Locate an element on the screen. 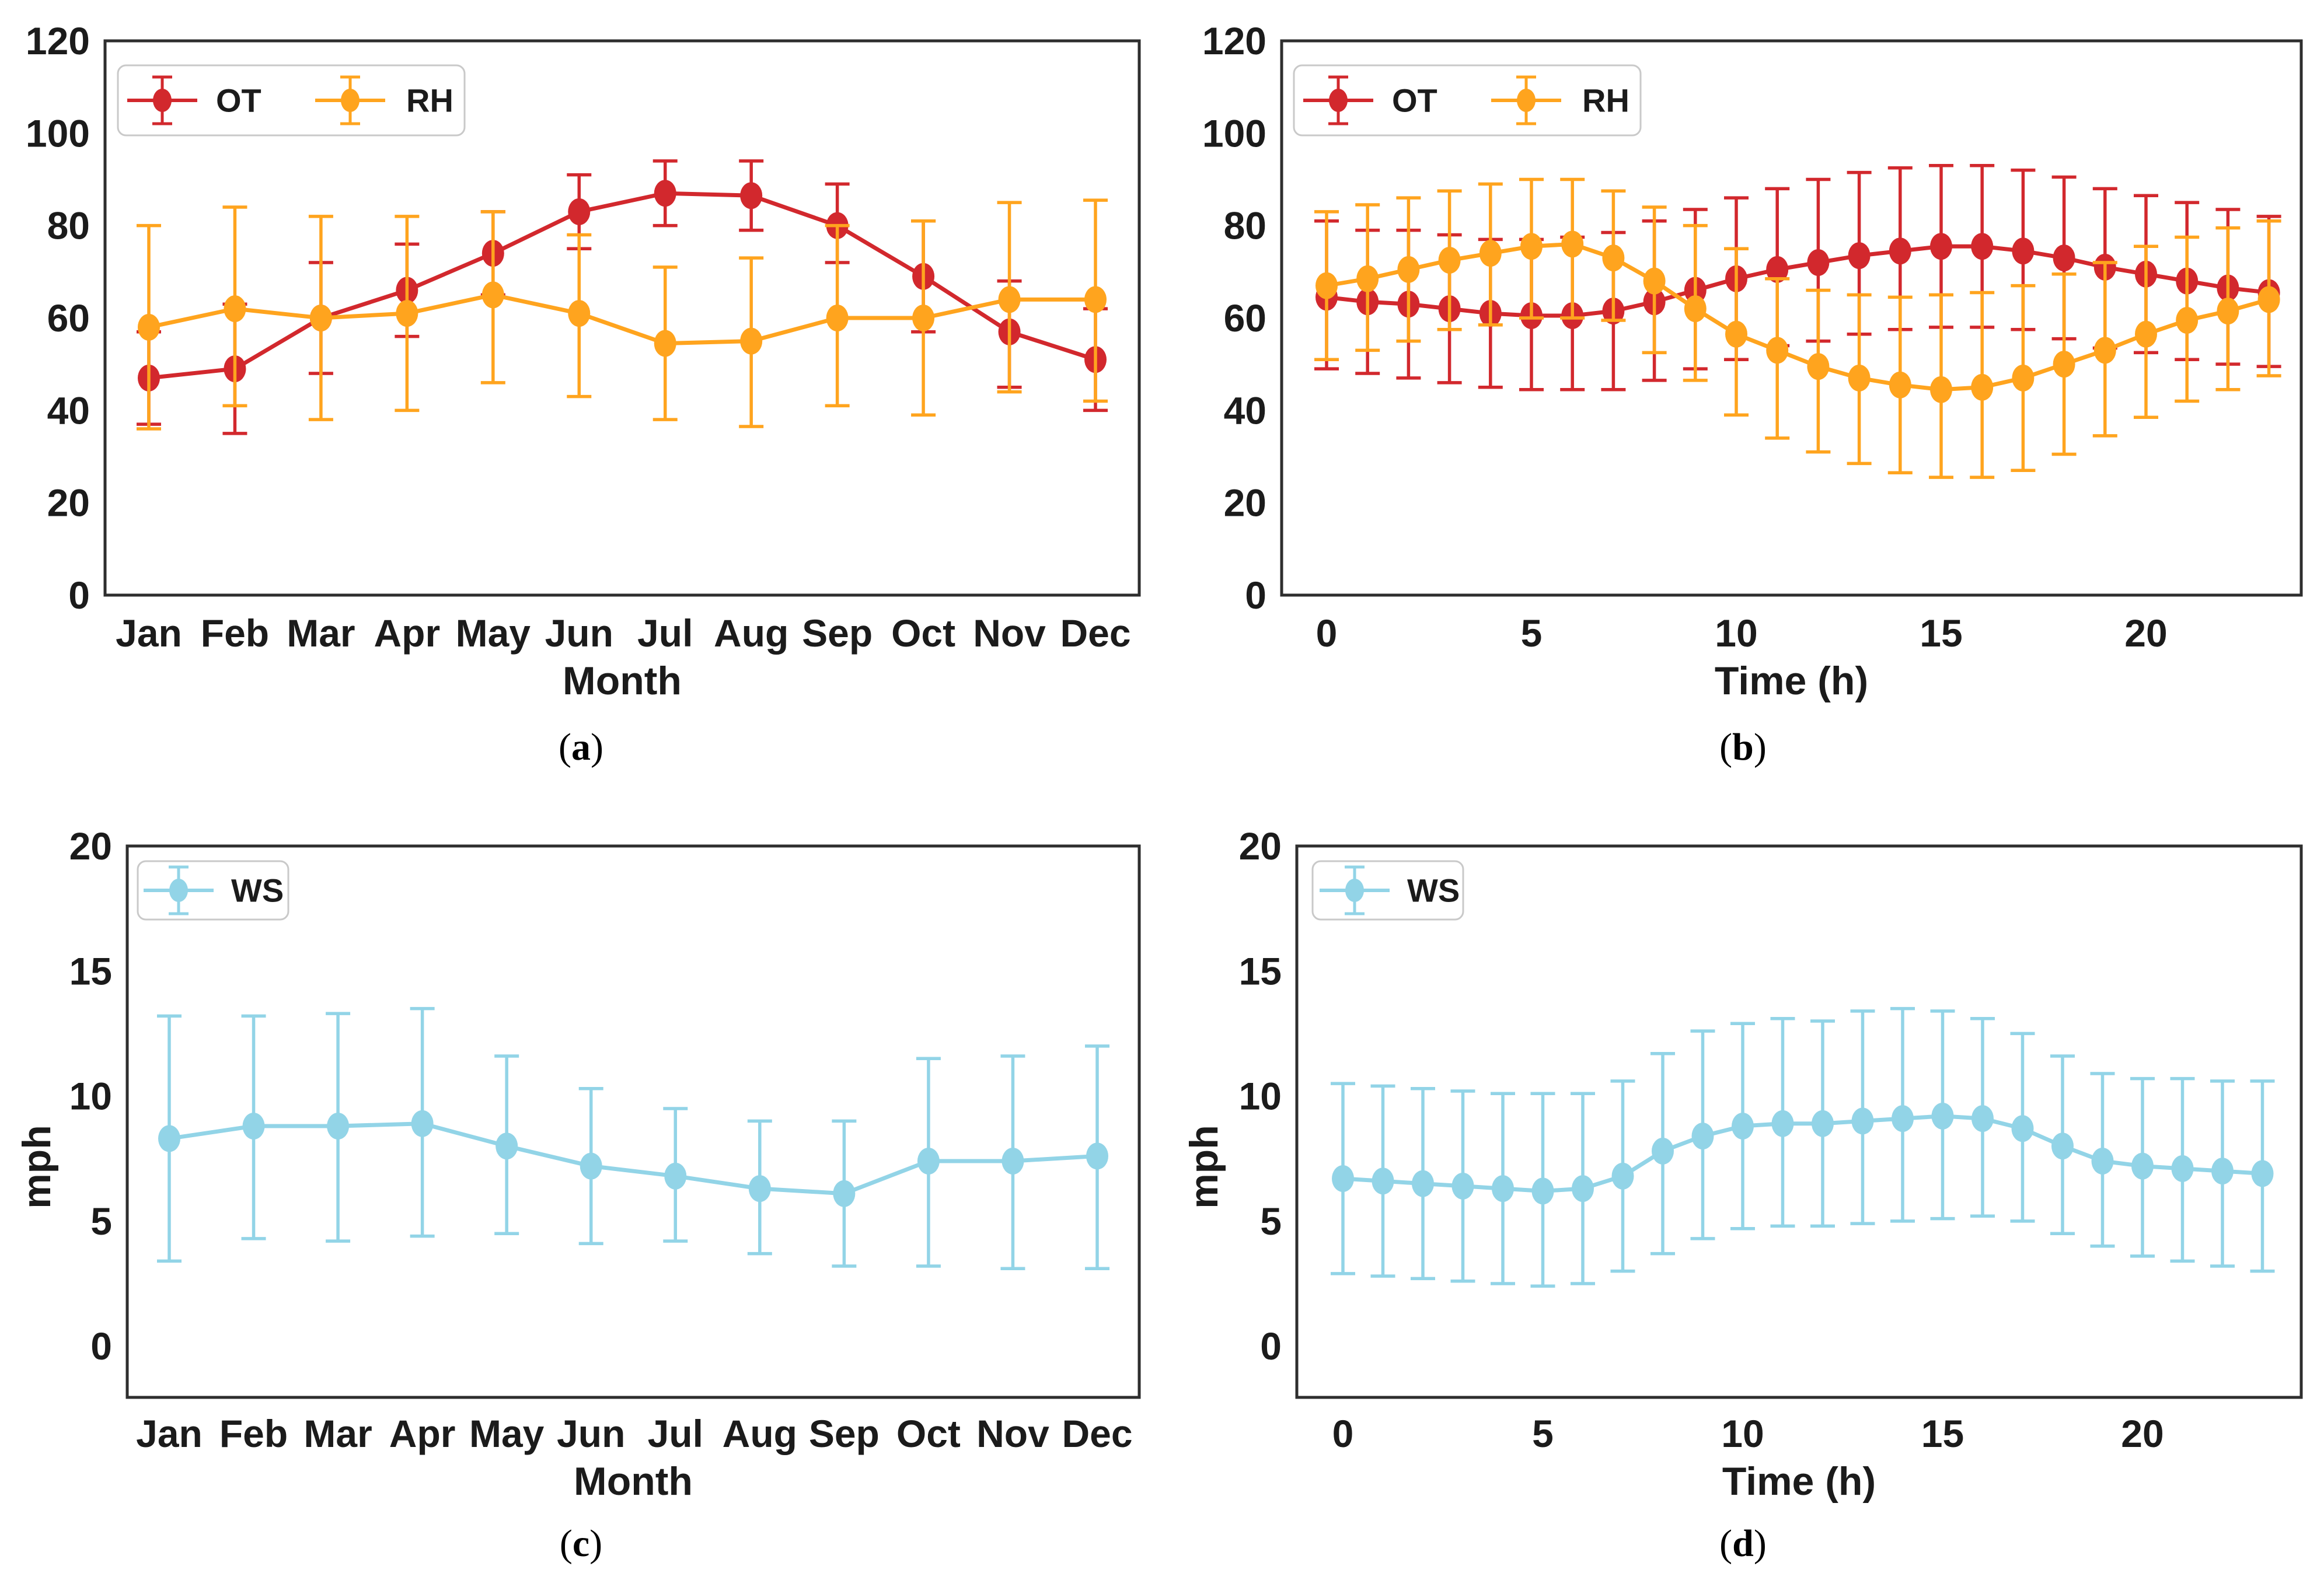  caption-b: (b) is located at coordinates (1743, 748).